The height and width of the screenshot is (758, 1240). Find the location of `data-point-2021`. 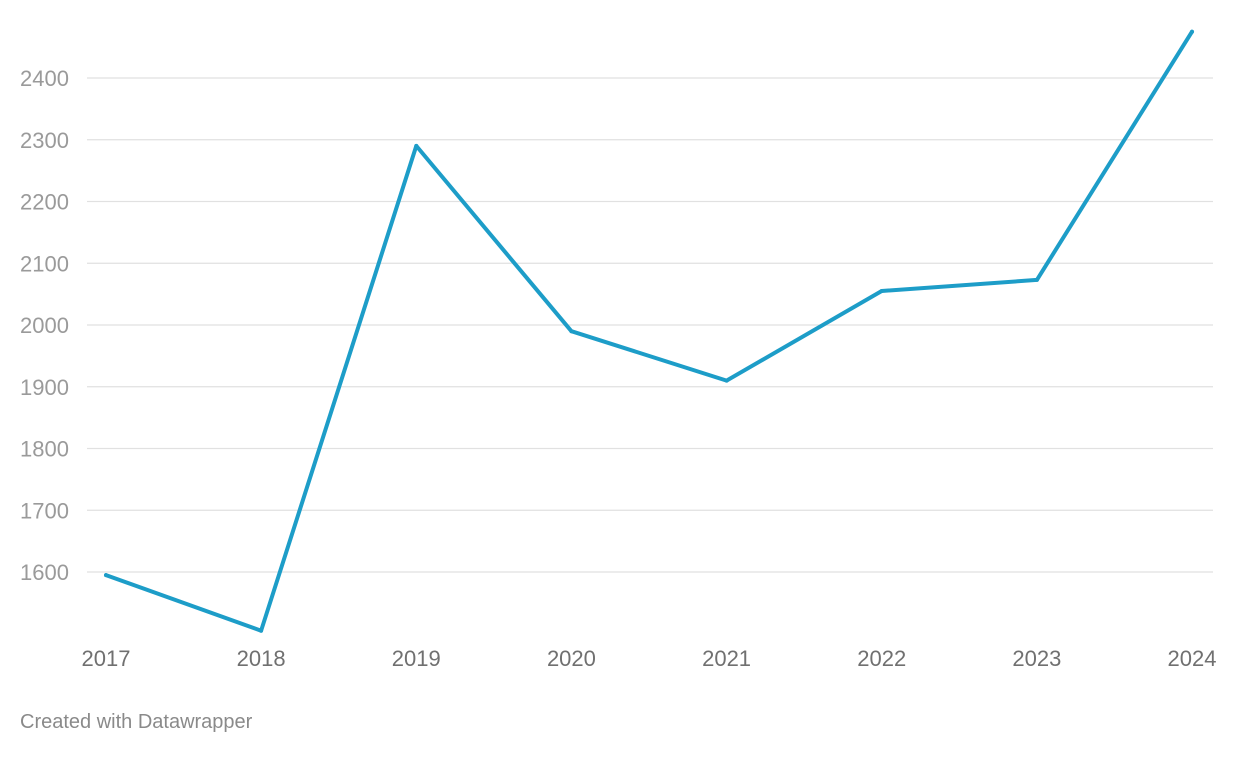

data-point-2021 is located at coordinates (726, 380).